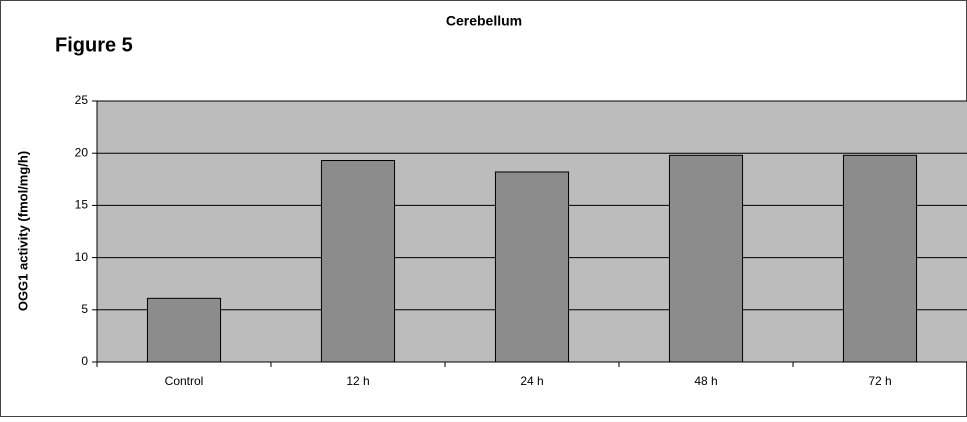 The height and width of the screenshot is (422, 967). What do you see at coordinates (82, 152) in the screenshot?
I see `y-tick-label: 20` at bounding box center [82, 152].